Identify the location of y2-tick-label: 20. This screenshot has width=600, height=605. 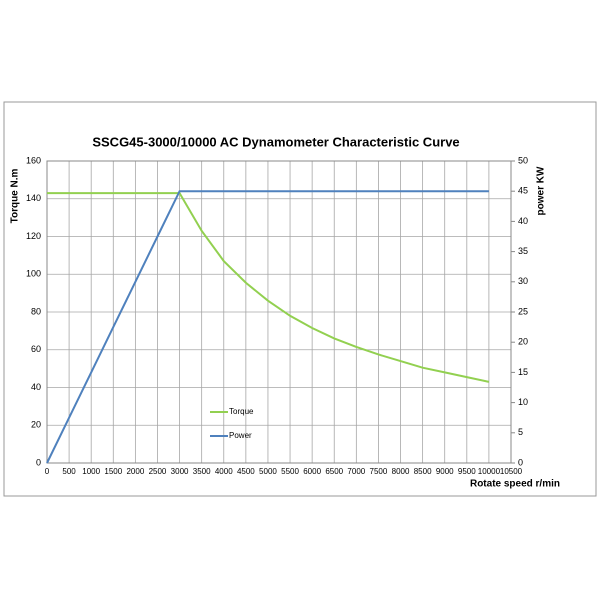
(523, 342).